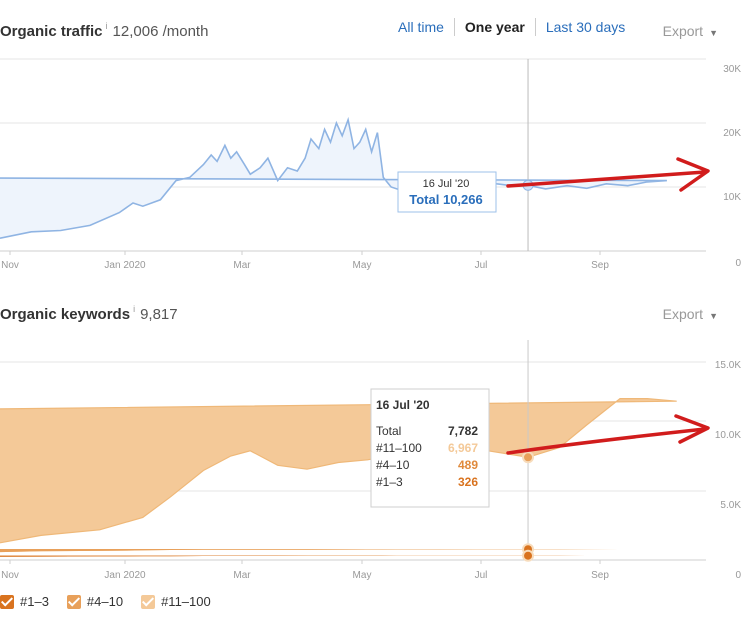 Image resolution: width=748 pixels, height=620 pixels. Describe the element at coordinates (728, 365) in the screenshot. I see `y-tick-label: 15.0K` at that location.